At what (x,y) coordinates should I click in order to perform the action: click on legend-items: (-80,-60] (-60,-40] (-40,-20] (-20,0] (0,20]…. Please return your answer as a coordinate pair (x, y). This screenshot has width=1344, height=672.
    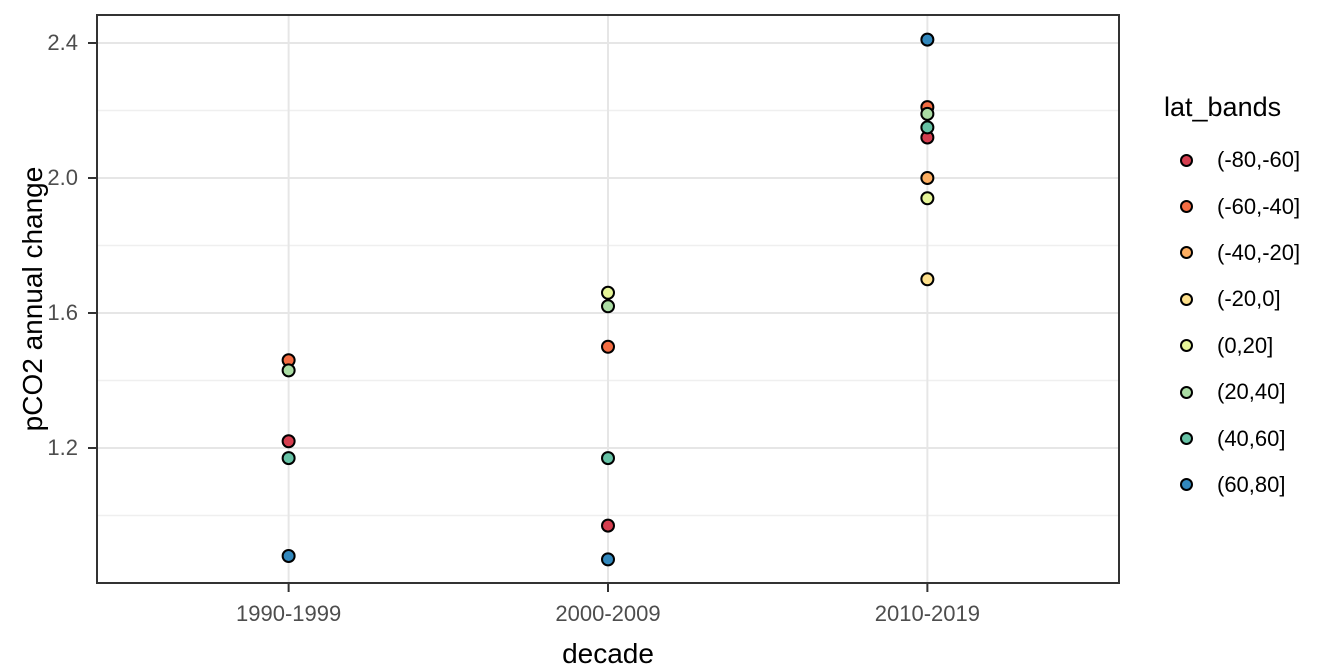
    Looking at the image, I should click on (1232, 322).